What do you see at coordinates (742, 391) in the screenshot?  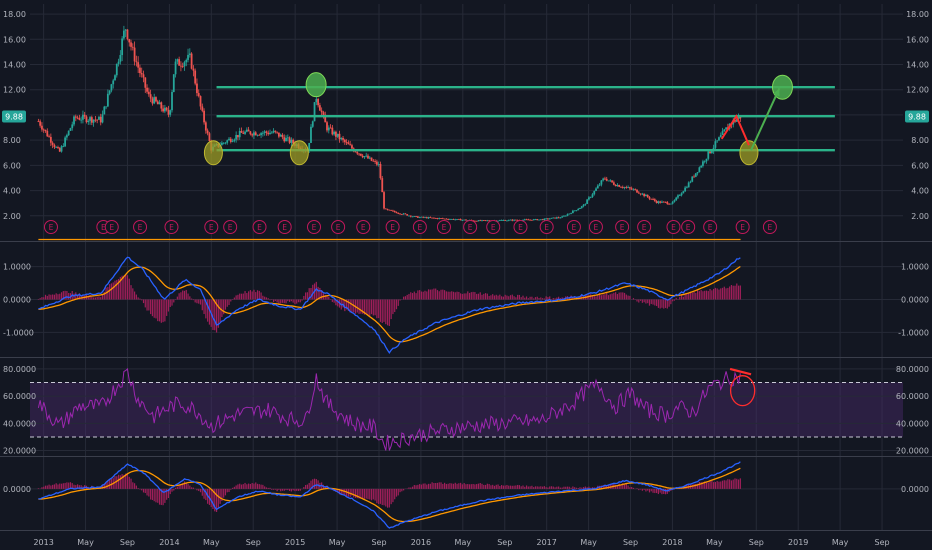 I see `rsi-divergence-circle` at bounding box center [742, 391].